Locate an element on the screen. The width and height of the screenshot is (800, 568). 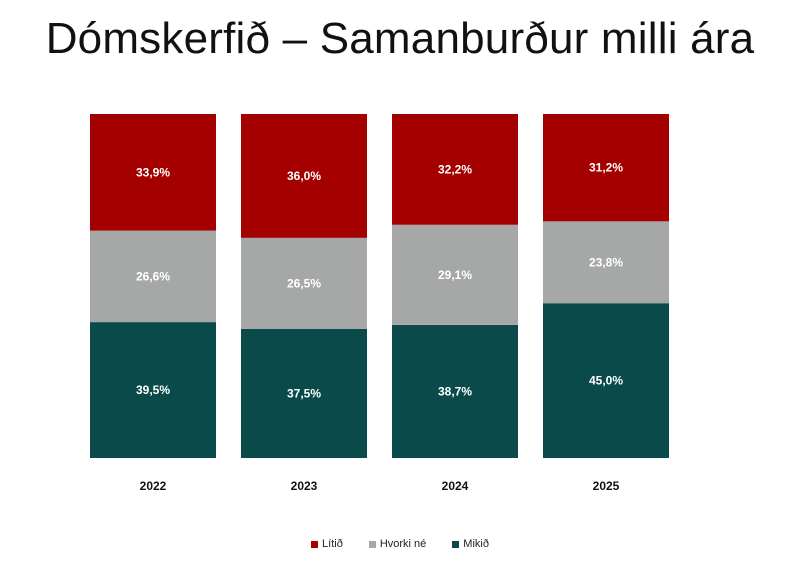
legend-item-hvorki-ne: Hvorki né is located at coordinates (397, 544).